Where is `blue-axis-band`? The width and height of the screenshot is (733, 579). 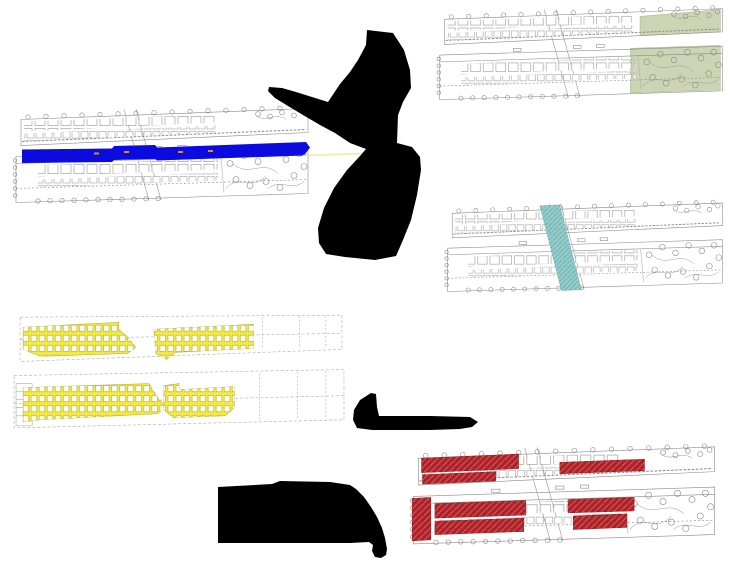
blue-axis-band is located at coordinates (166, 152).